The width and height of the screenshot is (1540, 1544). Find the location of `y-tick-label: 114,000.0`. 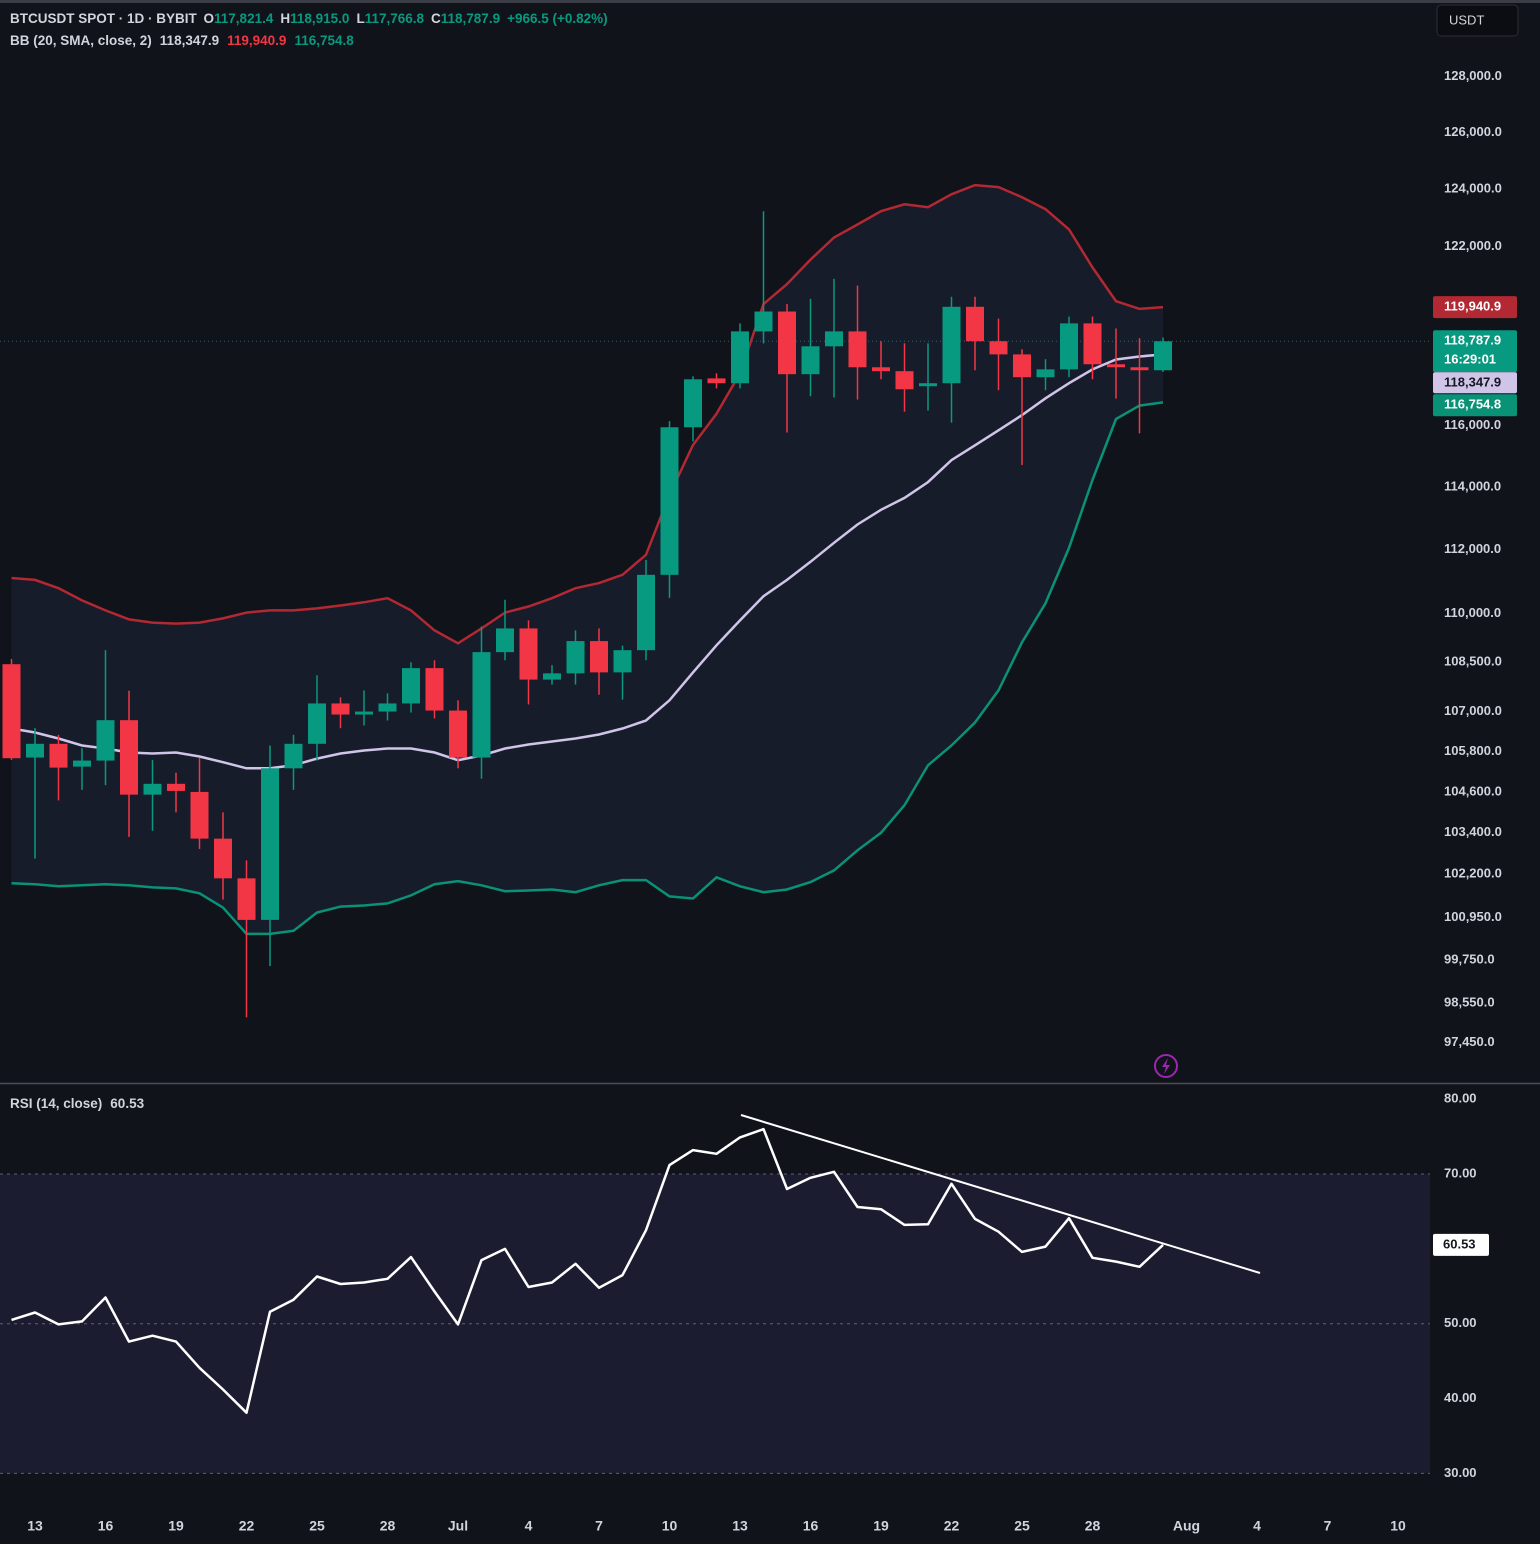

y-tick-label: 114,000.0 is located at coordinates (1472, 485).